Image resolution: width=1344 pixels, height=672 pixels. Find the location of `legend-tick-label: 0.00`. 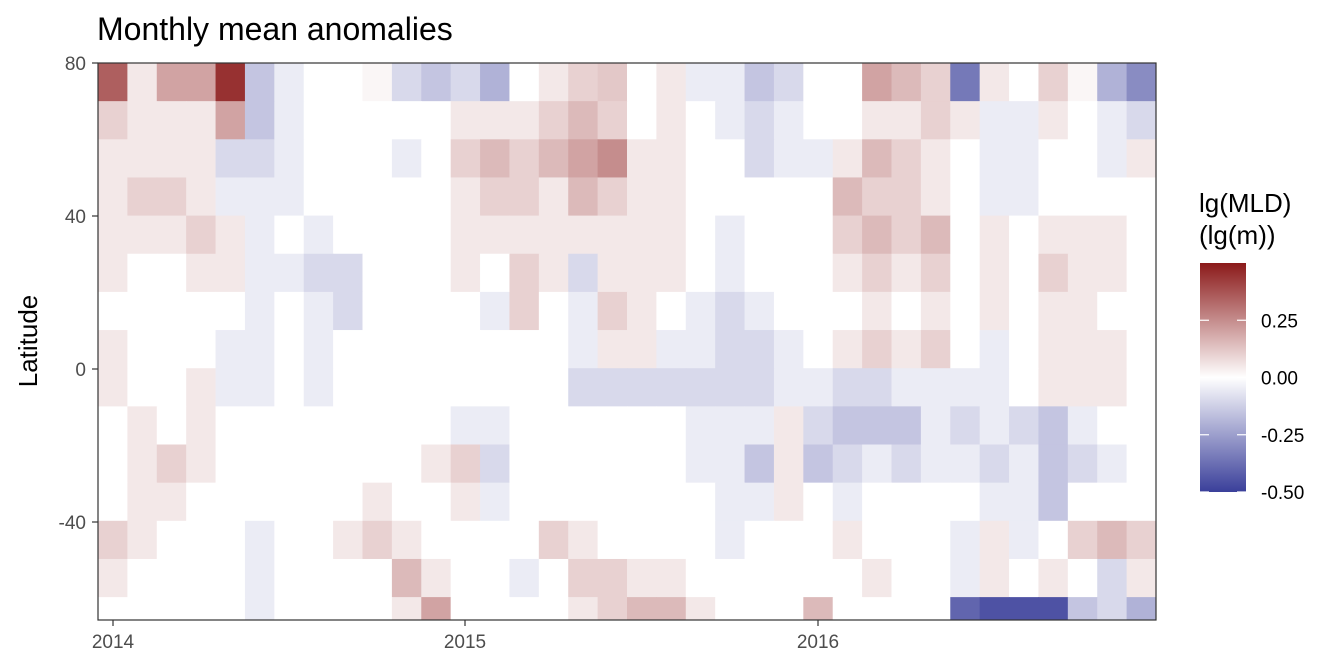

legend-tick-label: 0.00 is located at coordinates (1279, 379).